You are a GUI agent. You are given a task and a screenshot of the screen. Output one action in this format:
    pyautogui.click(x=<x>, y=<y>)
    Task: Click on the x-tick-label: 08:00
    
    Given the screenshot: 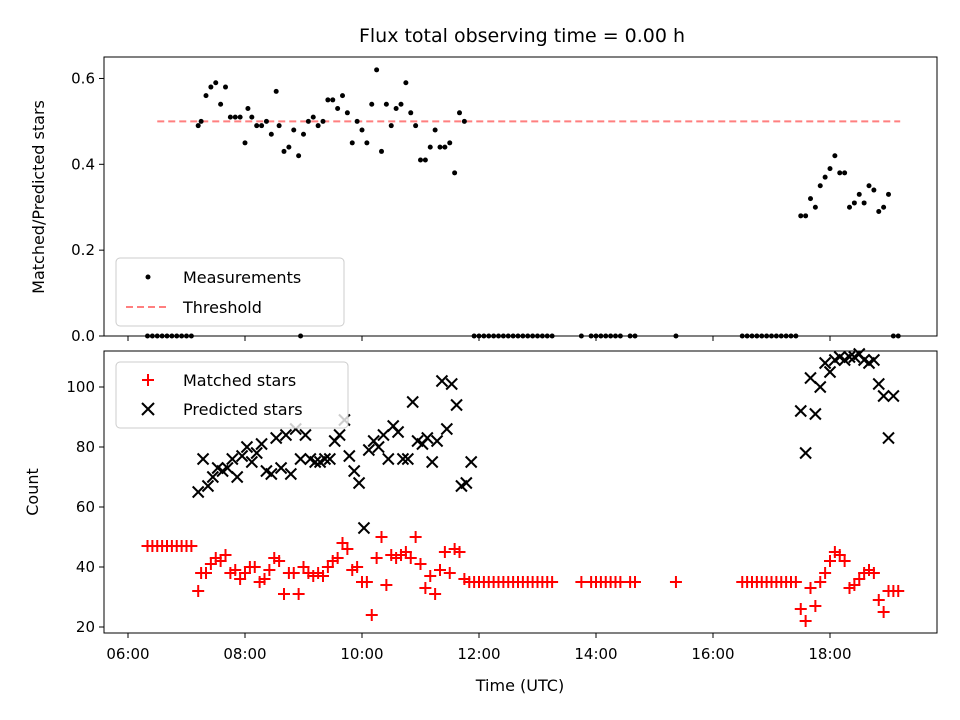 What is the action you would take?
    pyautogui.click(x=244, y=654)
    